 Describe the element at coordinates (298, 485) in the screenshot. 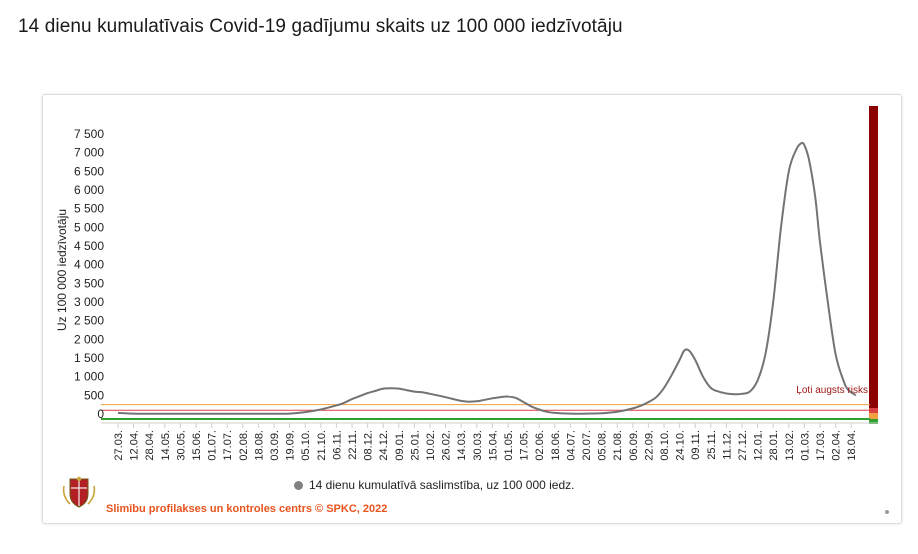

I see `legend-dot-icon` at that location.